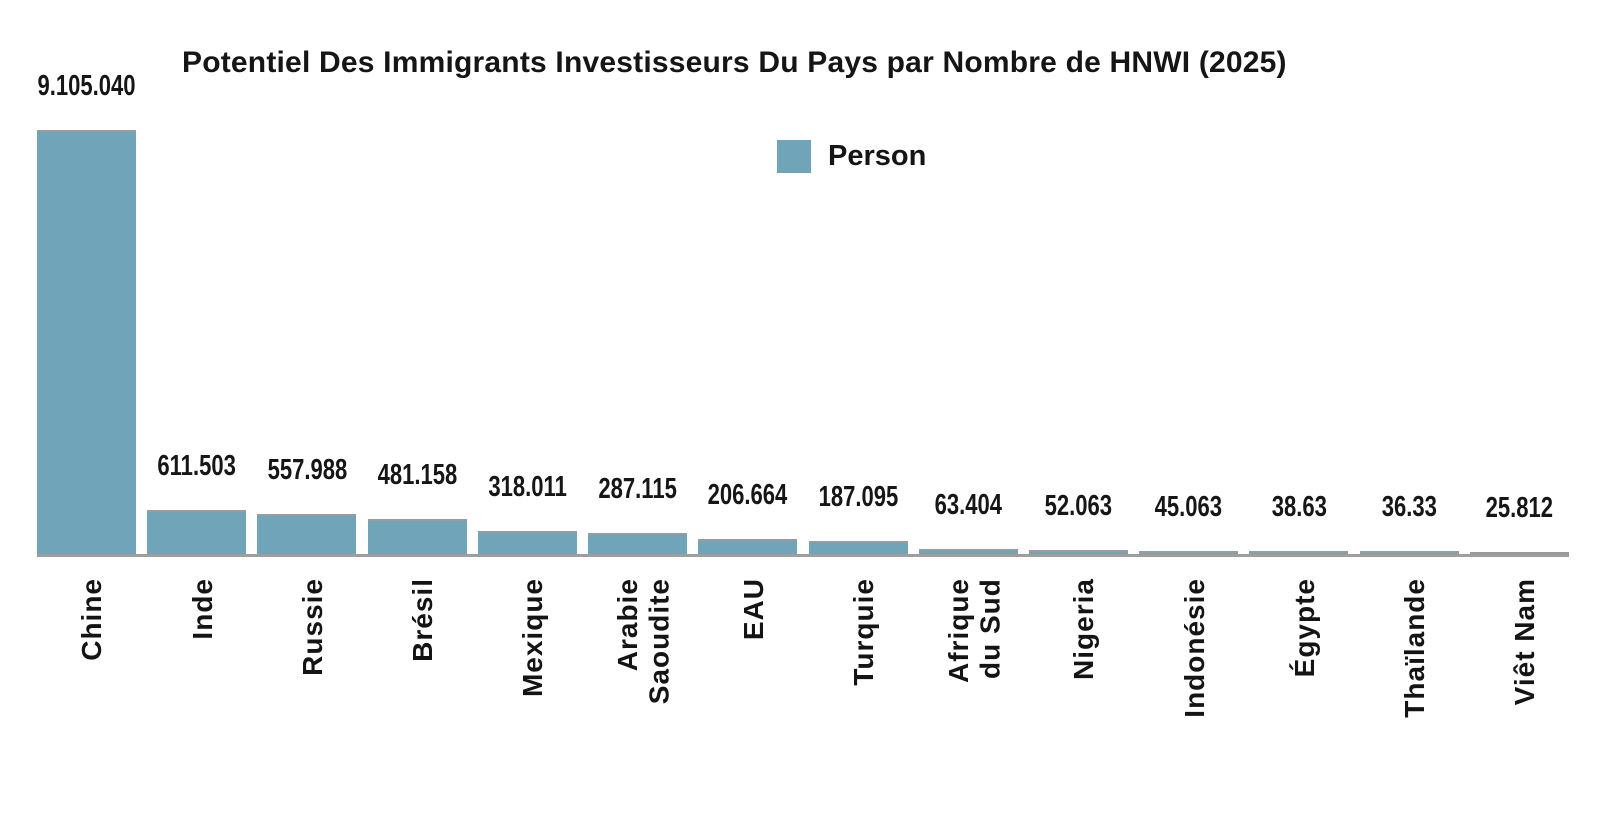  What do you see at coordinates (864, 696) in the screenshot?
I see `x-axis-cell: Turquie` at bounding box center [864, 696].